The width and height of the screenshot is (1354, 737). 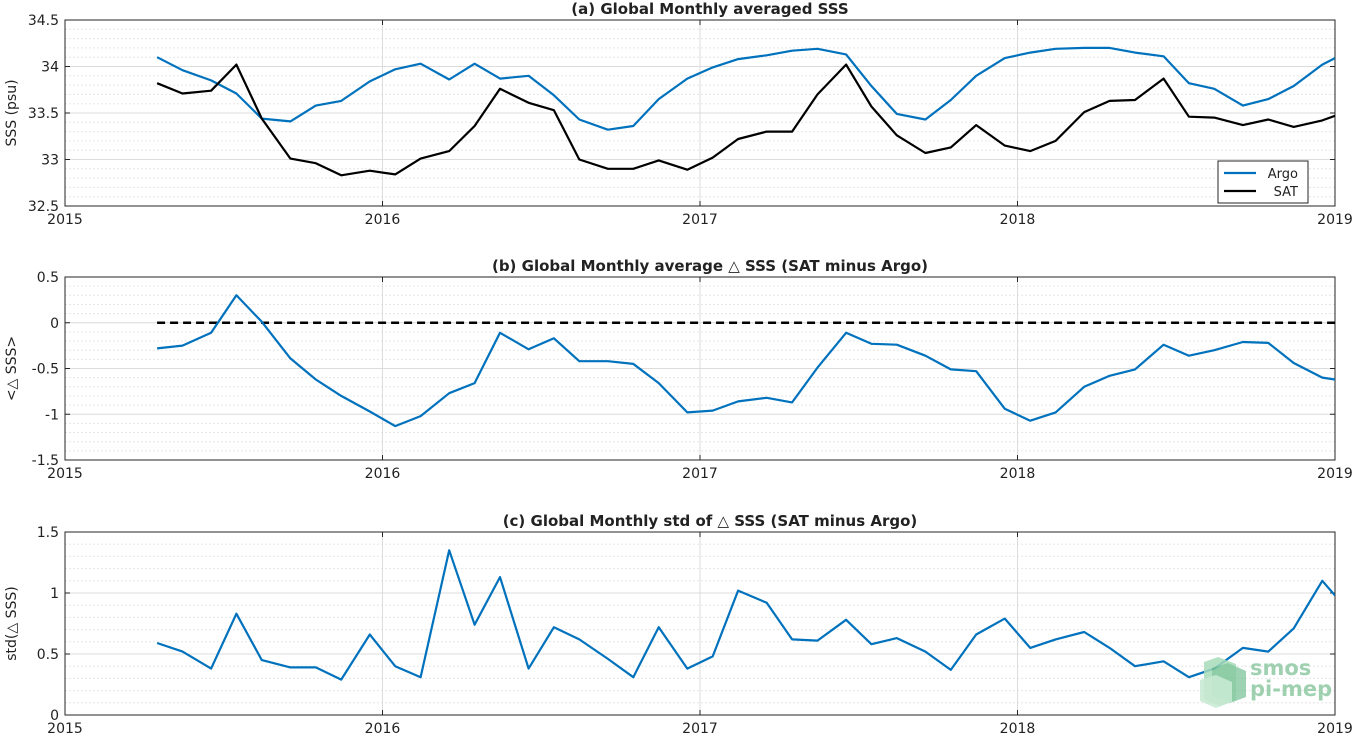 What do you see at coordinates (43, 21) in the screenshot?
I see `y-tick-label: 34.5` at bounding box center [43, 21].